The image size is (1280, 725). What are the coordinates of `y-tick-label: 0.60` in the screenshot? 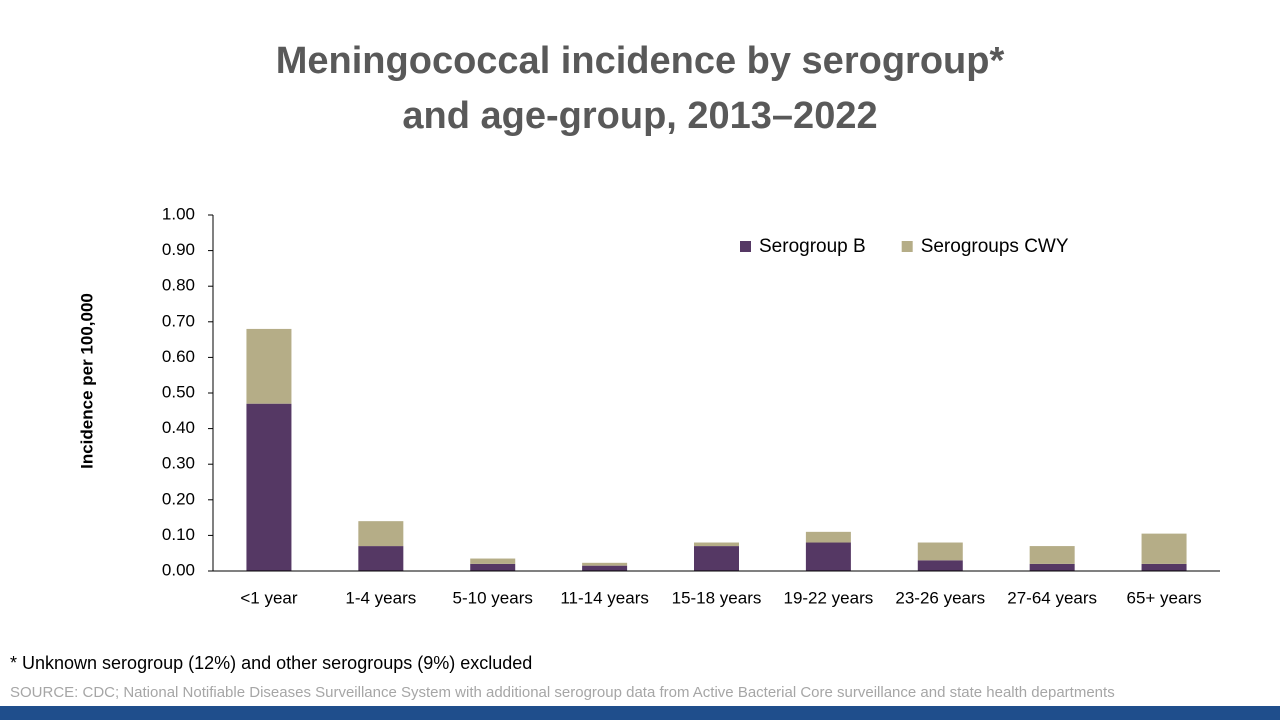 It's located at (178, 356).